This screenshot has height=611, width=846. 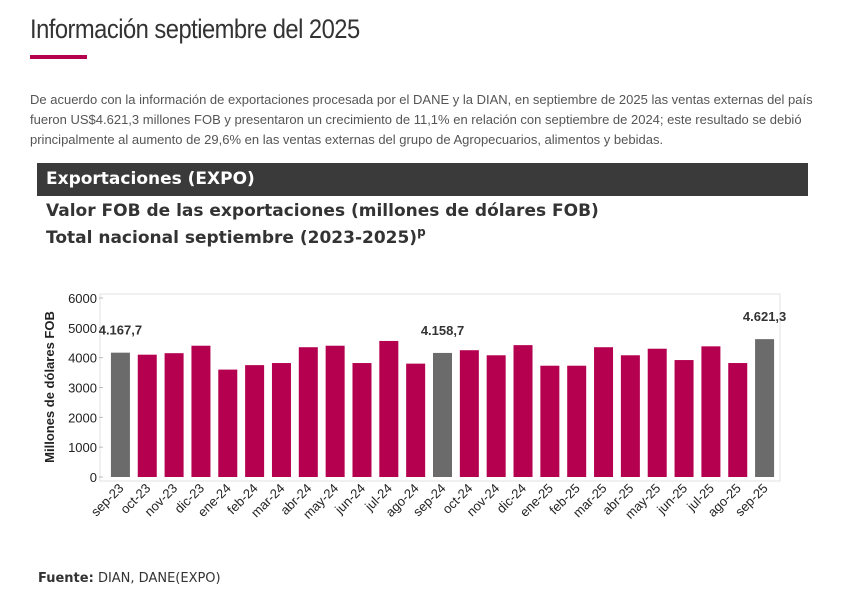 I want to click on y-axis-label: Millones de dólares FOB, so click(x=49, y=387).